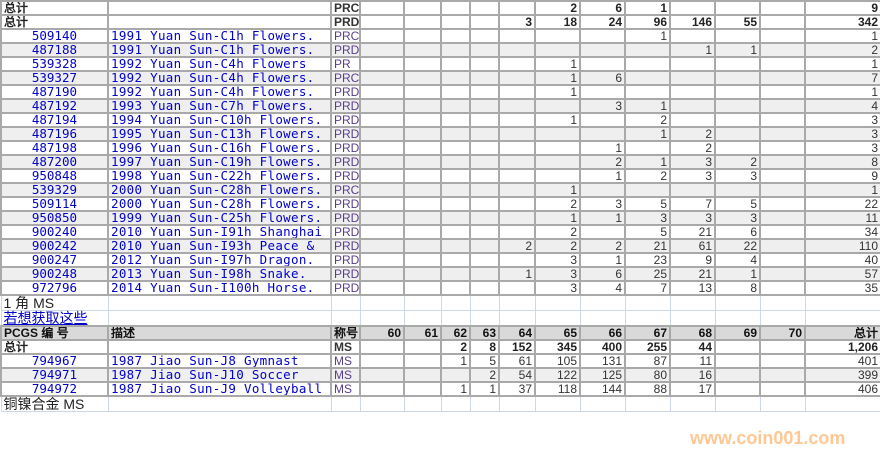  What do you see at coordinates (54, 176) in the screenshot?
I see `pcgs-id: 950848` at bounding box center [54, 176].